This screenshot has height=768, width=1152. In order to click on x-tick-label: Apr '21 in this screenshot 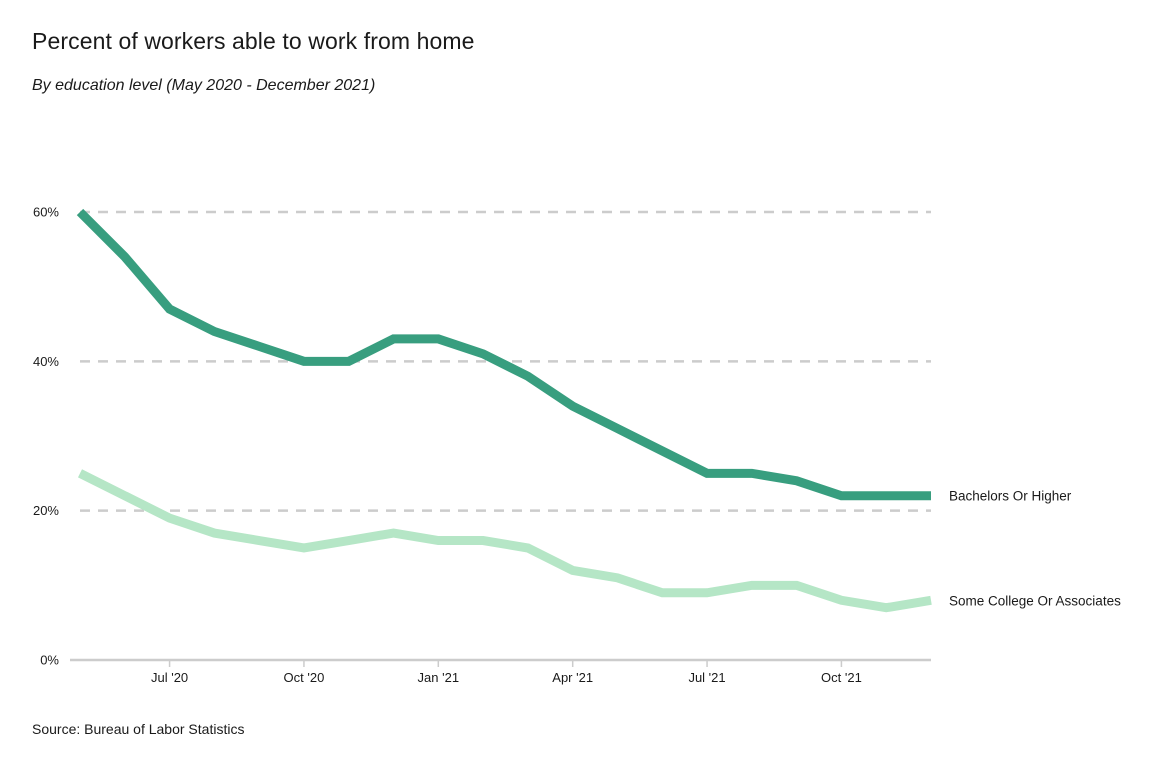, I will do `click(572, 677)`.